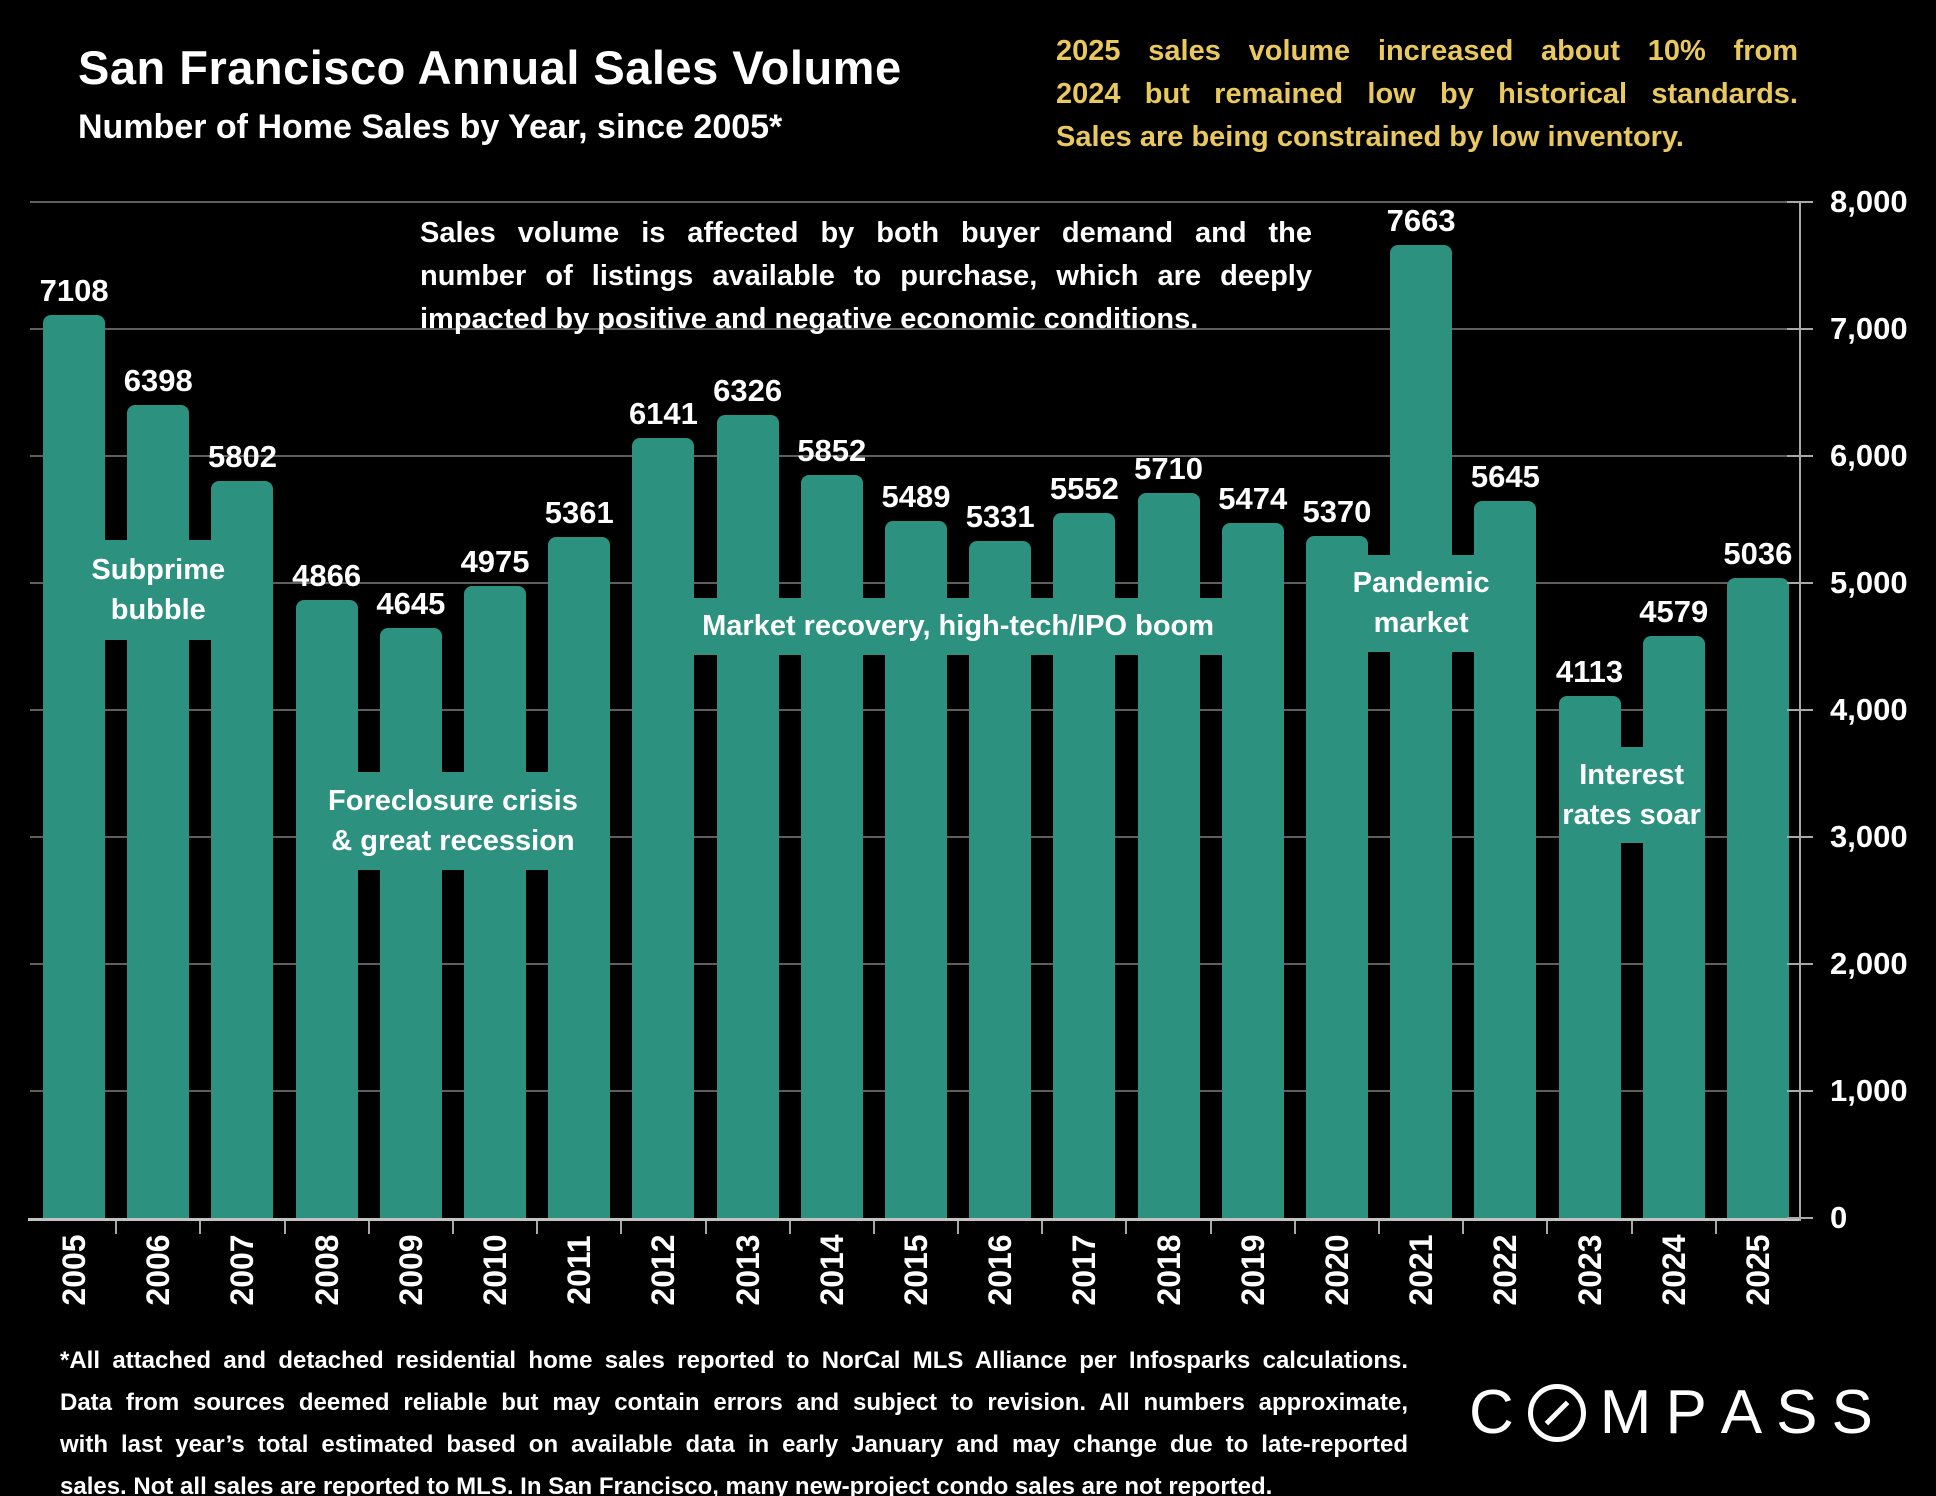 Image resolution: width=1936 pixels, height=1496 pixels. What do you see at coordinates (453, 840) in the screenshot?
I see `annotation-foreclosure-crisis-line-2: & great recession` at bounding box center [453, 840].